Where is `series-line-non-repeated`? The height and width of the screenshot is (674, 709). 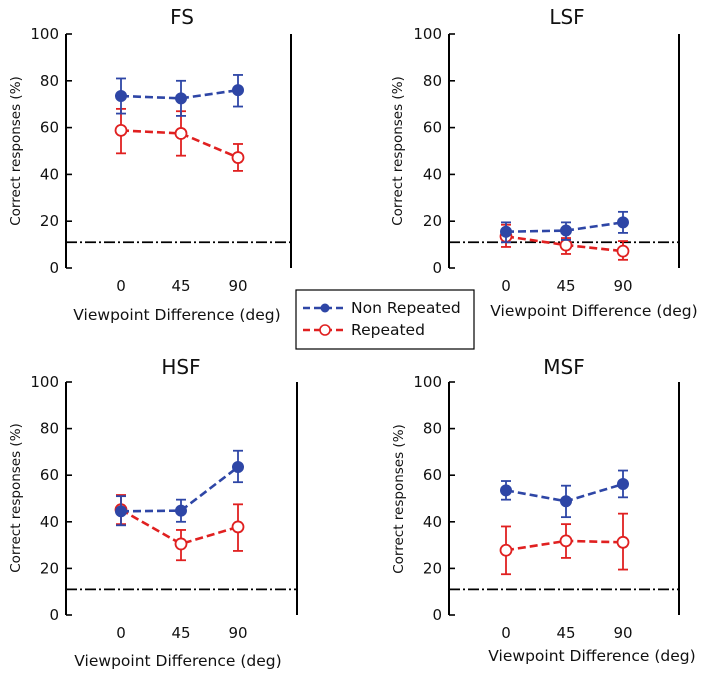 series-line-non-repeated is located at coordinates (179, 489).